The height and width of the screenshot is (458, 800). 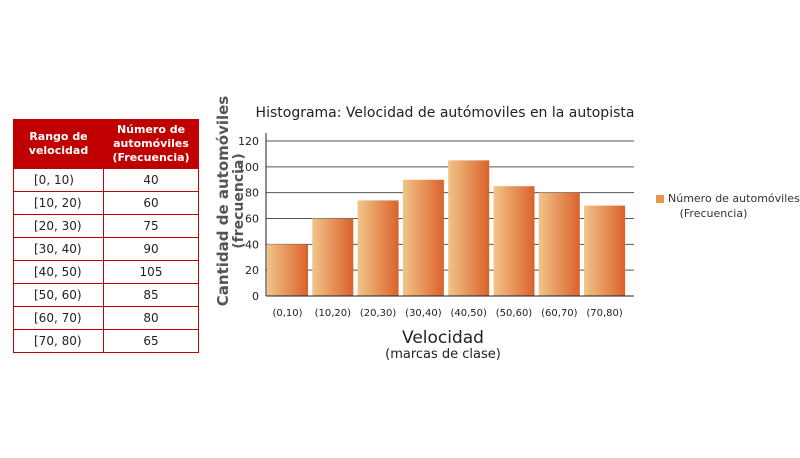 What do you see at coordinates (248, 141) in the screenshot?
I see `y-tick-label: 120` at bounding box center [248, 141].